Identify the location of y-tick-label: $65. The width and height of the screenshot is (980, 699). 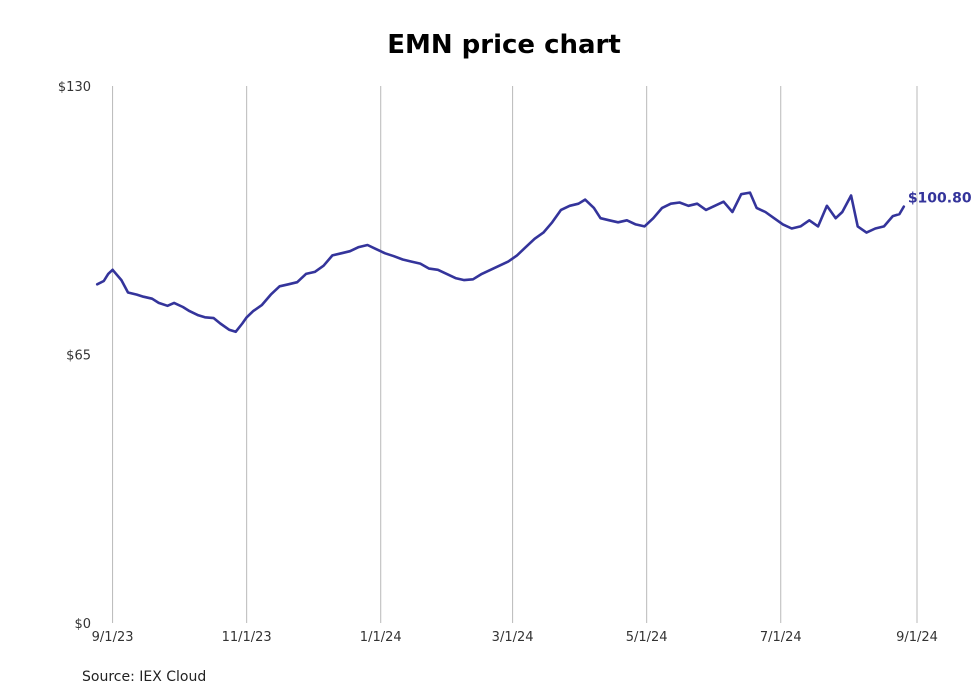
(78, 356).